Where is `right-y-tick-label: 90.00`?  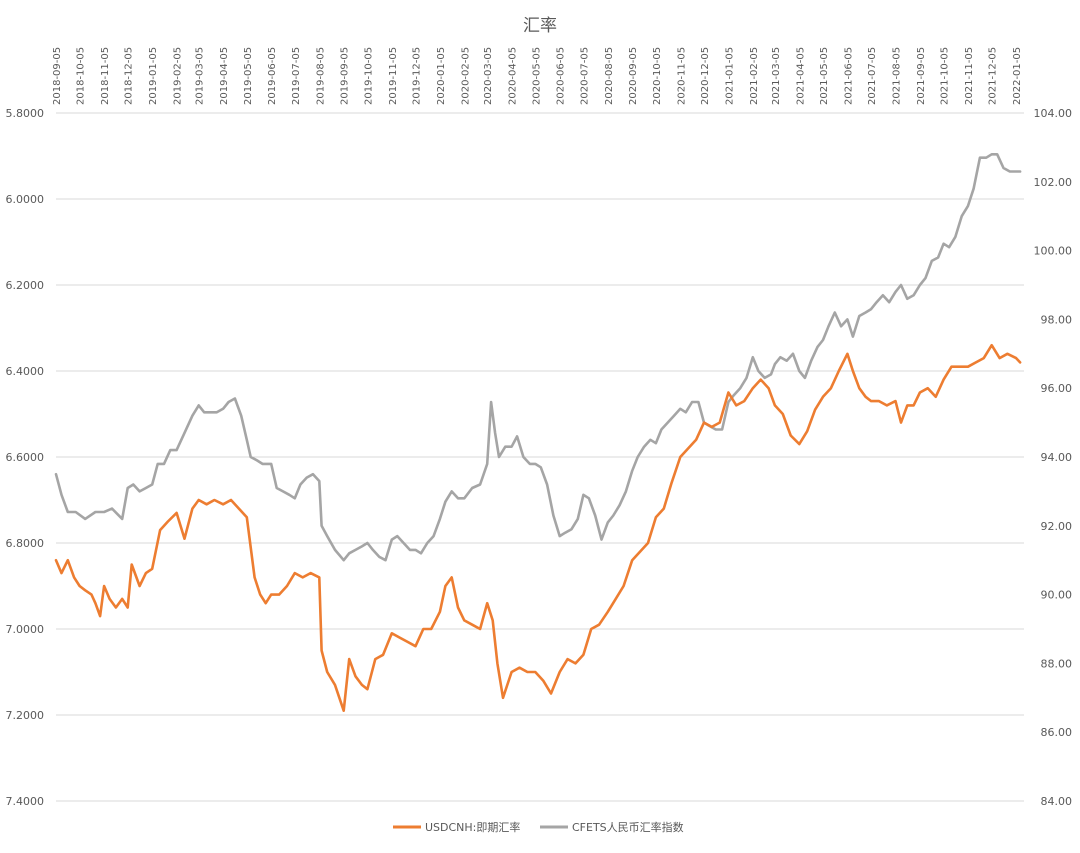 right-y-tick-label: 90.00 is located at coordinates (1057, 595).